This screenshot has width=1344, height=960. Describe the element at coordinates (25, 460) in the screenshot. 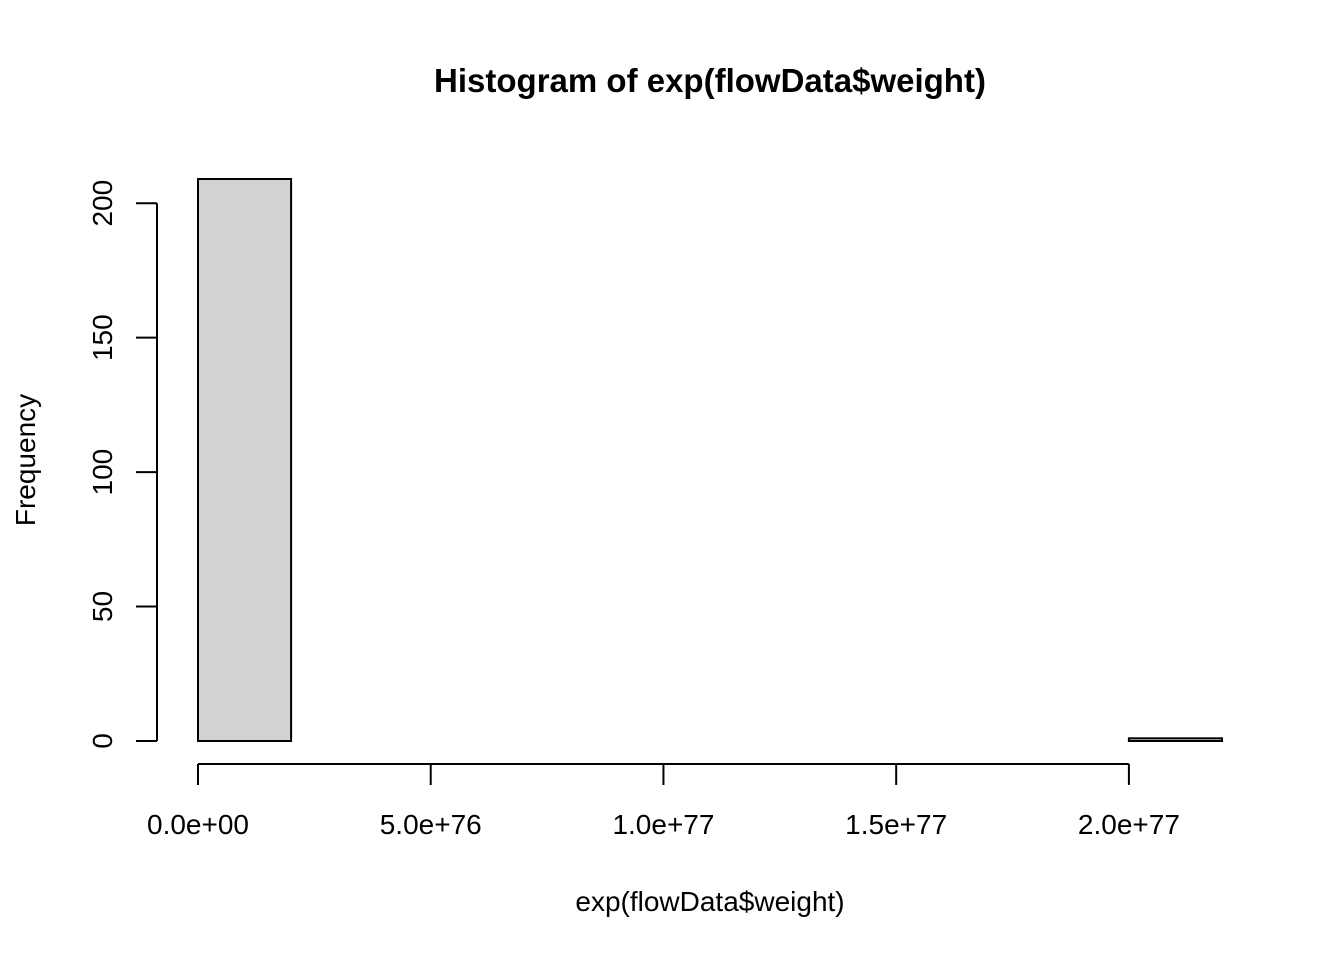

I see `y-axis-label: Frequency` at that location.